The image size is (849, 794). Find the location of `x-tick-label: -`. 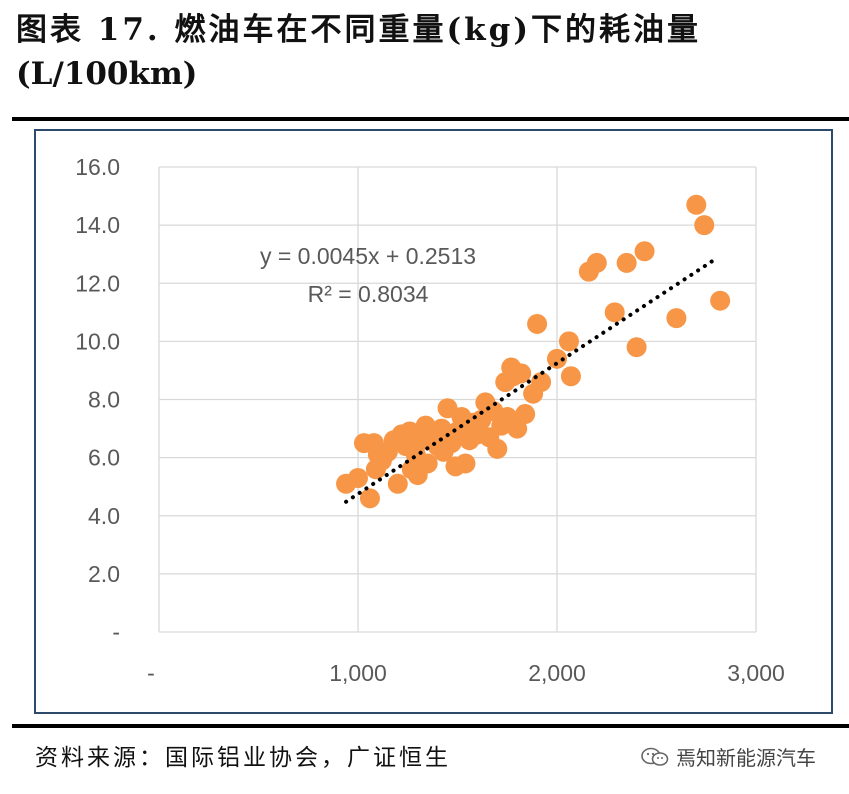

x-tick-label: - is located at coordinates (151, 673).